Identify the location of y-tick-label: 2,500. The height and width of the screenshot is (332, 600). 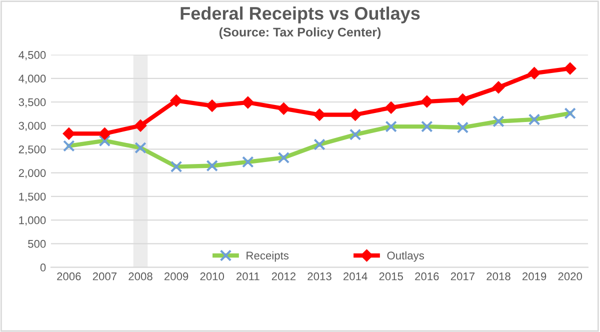
(32, 150).